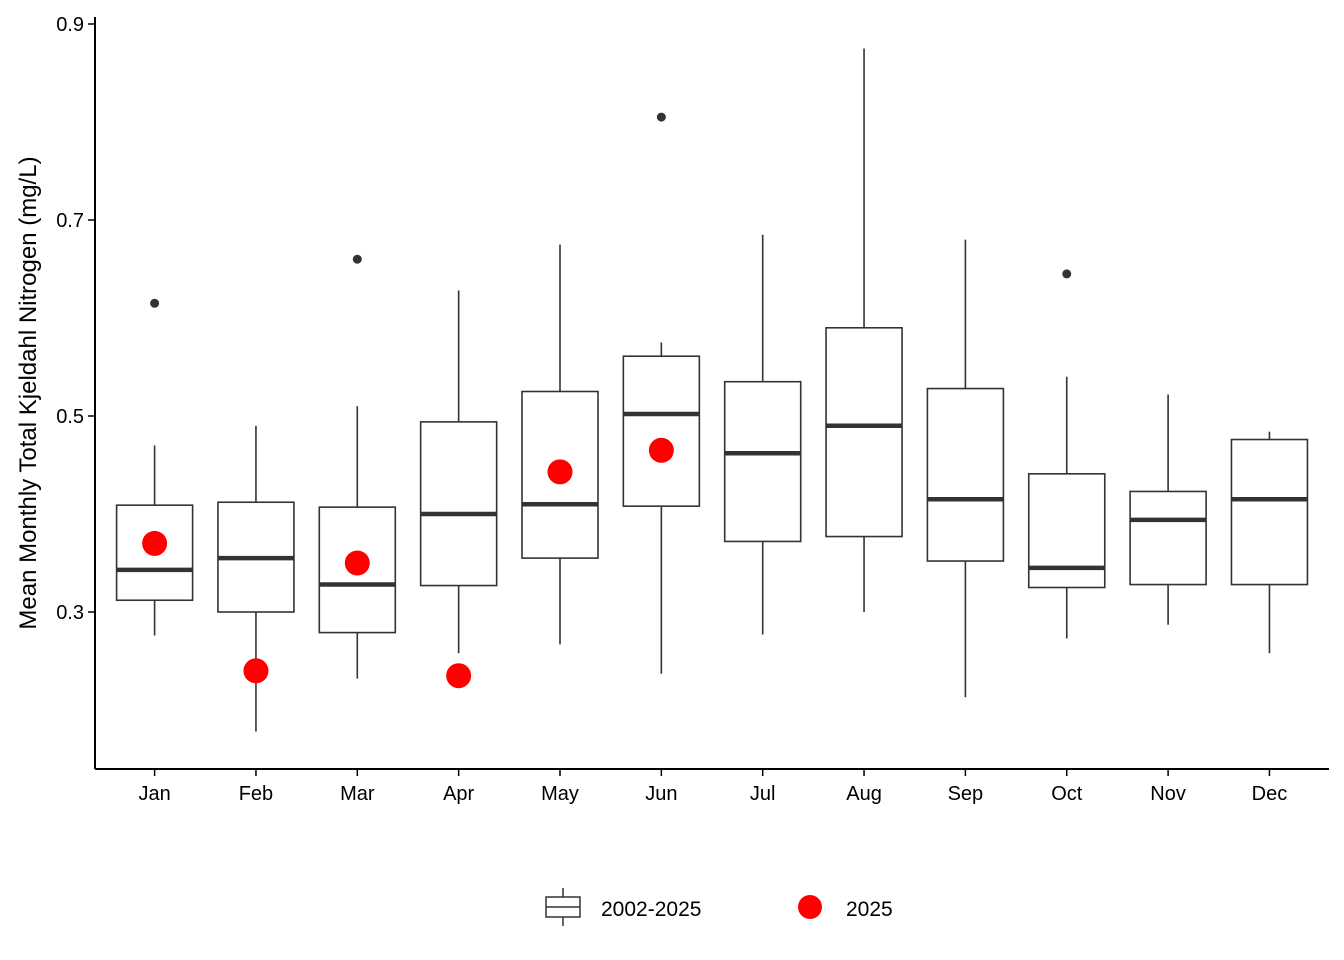  Describe the element at coordinates (256, 578) in the screenshot. I see `box-feb` at that location.